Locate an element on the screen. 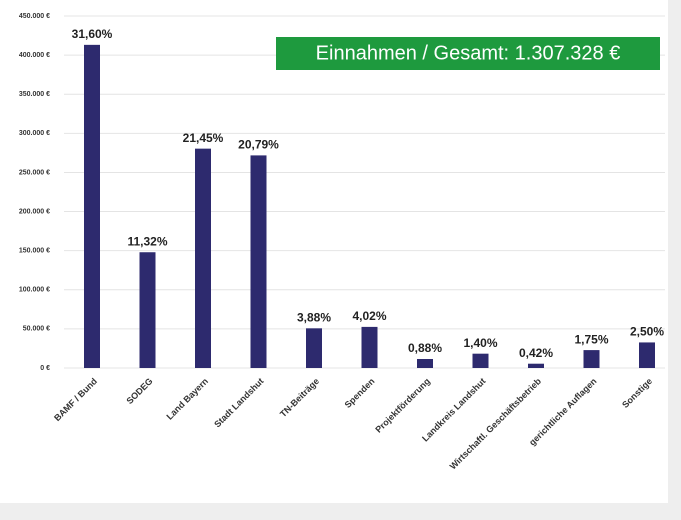 The width and height of the screenshot is (681, 520). value-label: 2,50% is located at coordinates (647, 332).